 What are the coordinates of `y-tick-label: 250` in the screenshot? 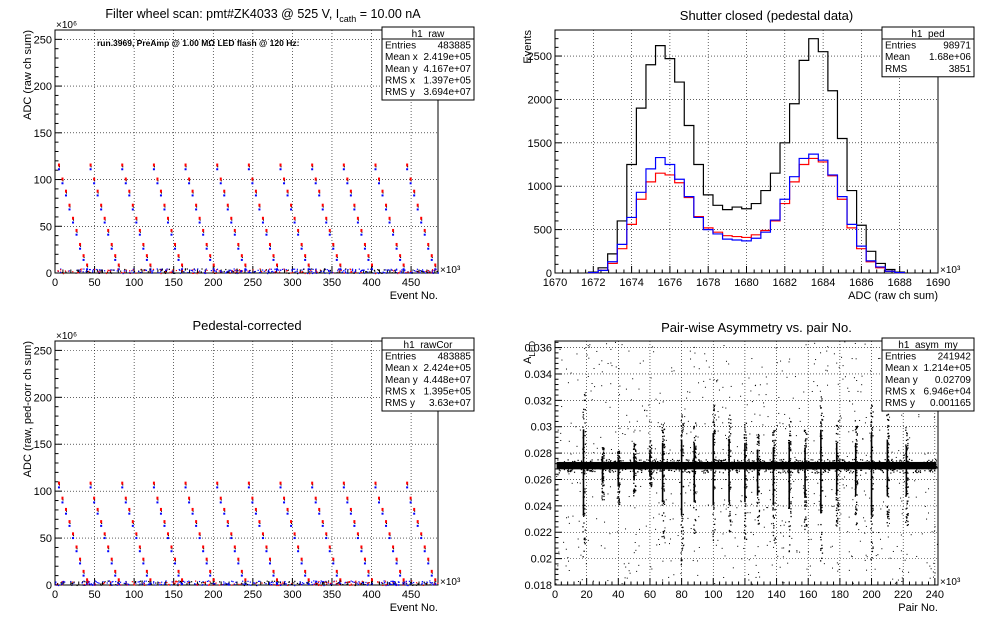 It's located at (43, 40).